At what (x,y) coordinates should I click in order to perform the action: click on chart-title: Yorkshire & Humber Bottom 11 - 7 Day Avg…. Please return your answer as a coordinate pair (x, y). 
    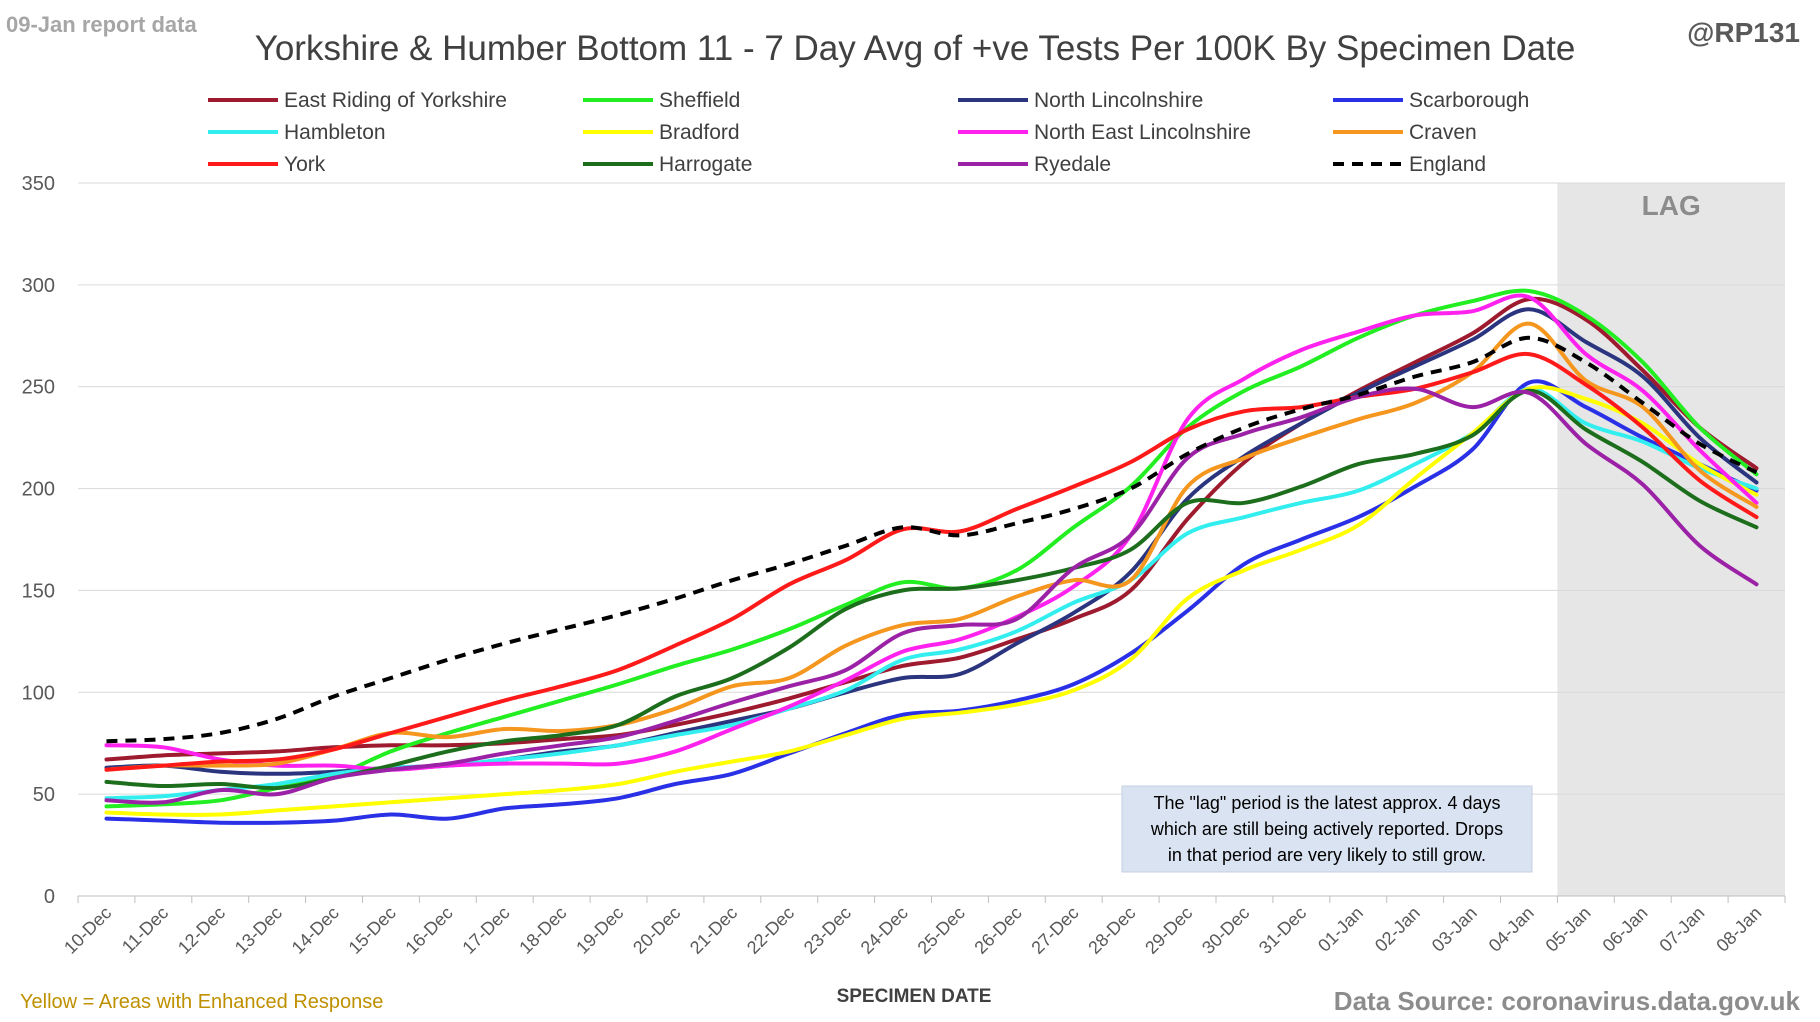
    Looking at the image, I should click on (915, 48).